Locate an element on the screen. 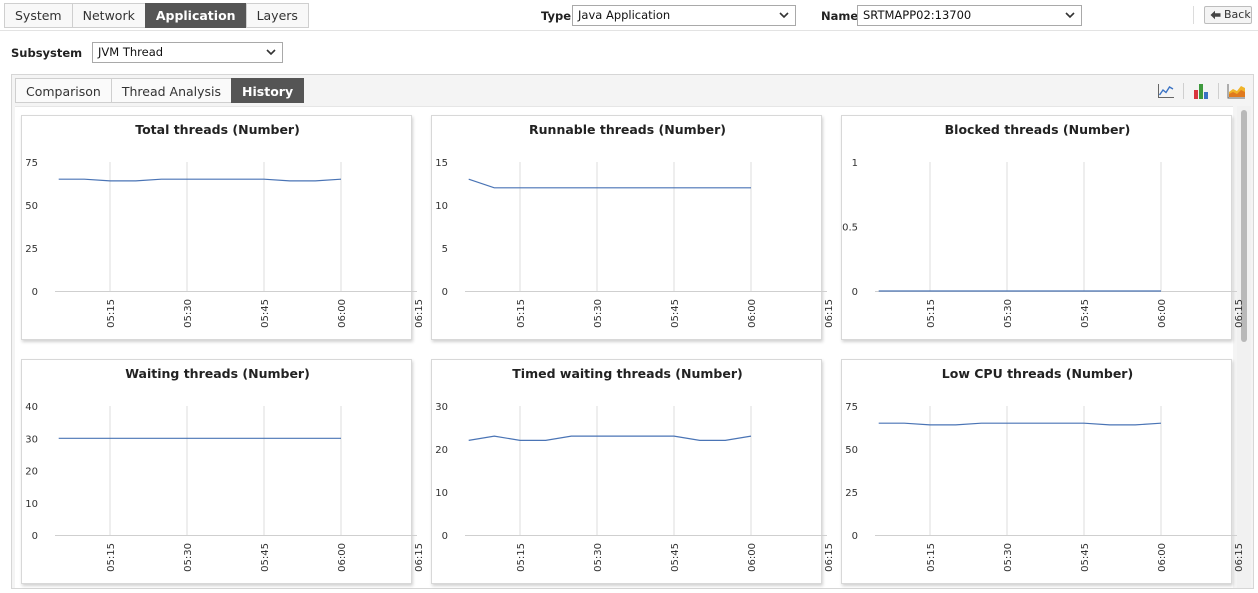 The image size is (1258, 593). line-chart-icon is located at coordinates (1166, 91).